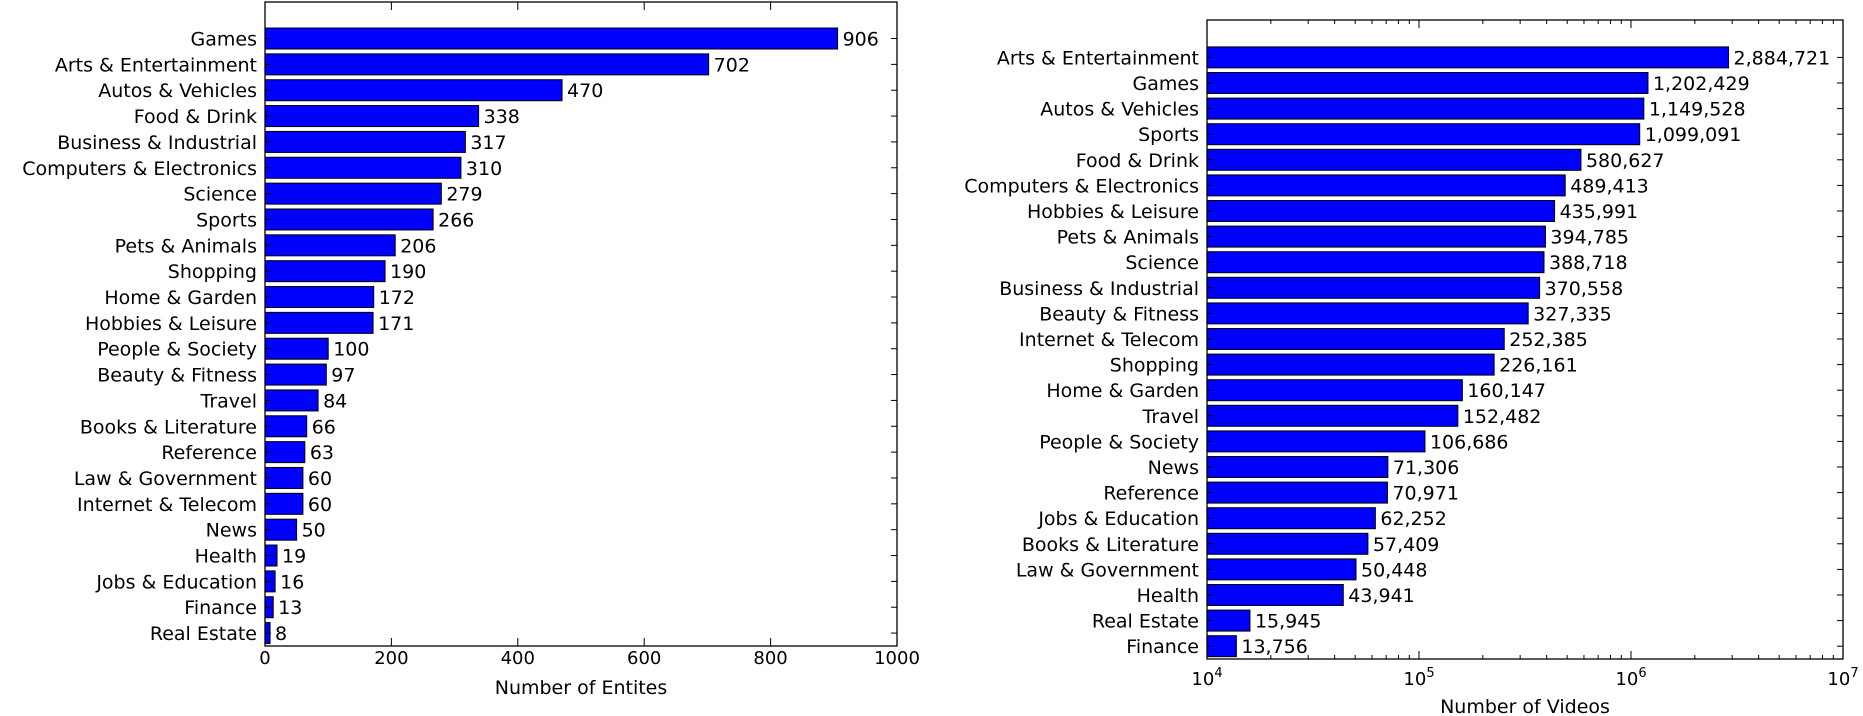 The height and width of the screenshot is (716, 1863). What do you see at coordinates (581, 688) in the screenshot?
I see `x-axis-label: Number of Entites` at bounding box center [581, 688].